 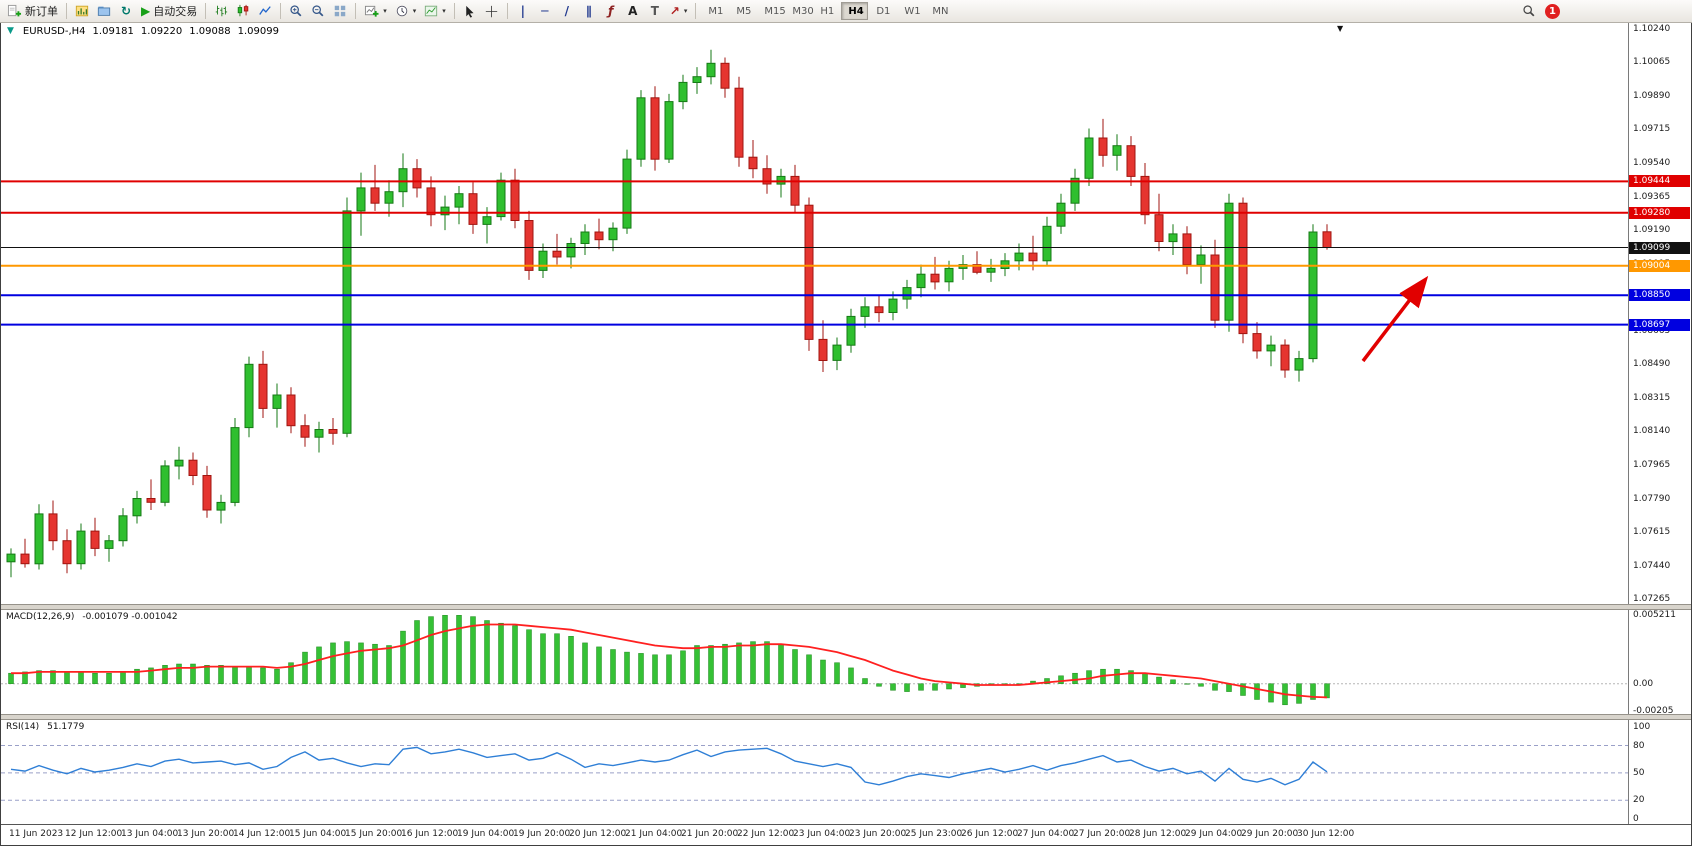 What do you see at coordinates (94, 834) in the screenshot?
I see `time-axis-label: 12 Jun 12:00` at bounding box center [94, 834].